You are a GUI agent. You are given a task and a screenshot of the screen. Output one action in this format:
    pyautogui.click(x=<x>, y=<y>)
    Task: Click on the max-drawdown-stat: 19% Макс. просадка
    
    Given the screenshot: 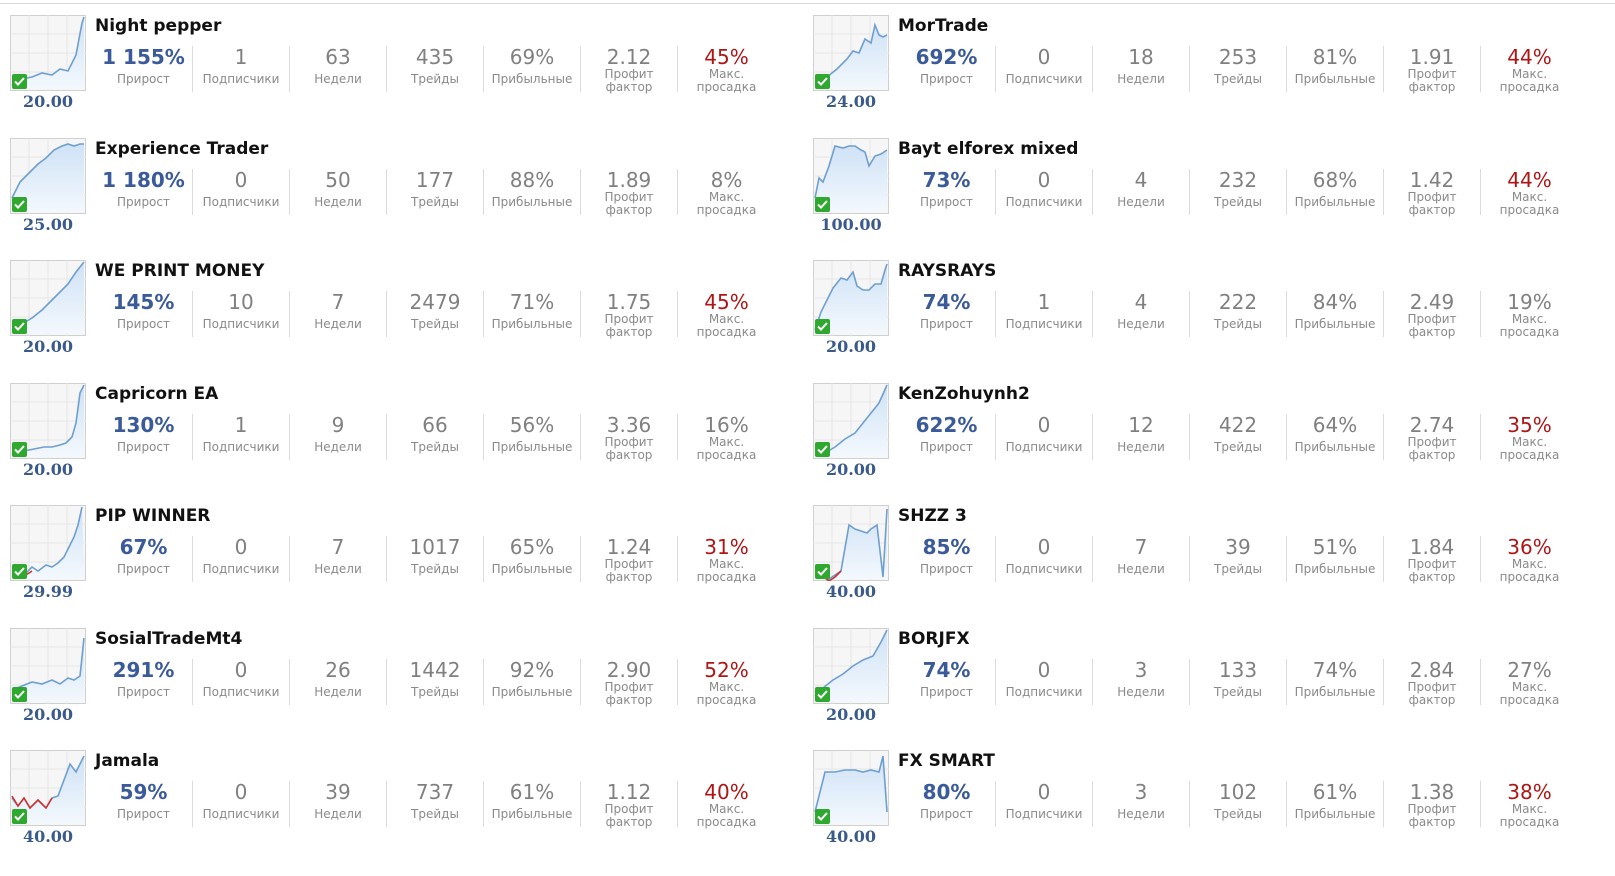 What is the action you would take?
    pyautogui.click(x=1529, y=315)
    